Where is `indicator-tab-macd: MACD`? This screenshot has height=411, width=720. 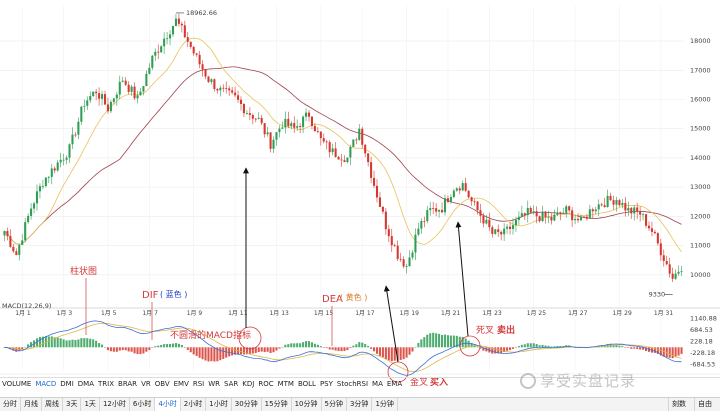
indicator-tab-macd: MACD is located at coordinates (46, 384).